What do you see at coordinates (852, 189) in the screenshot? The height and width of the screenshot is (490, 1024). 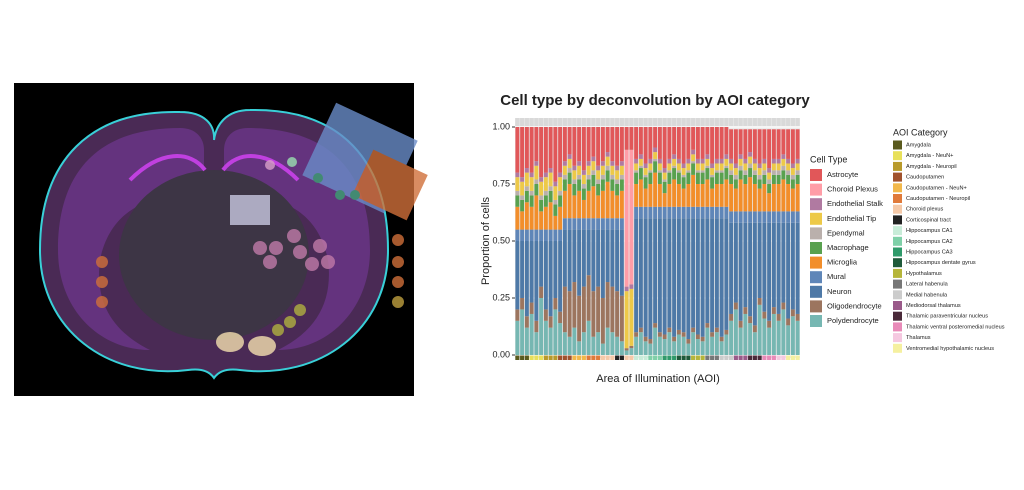 I see `legend-label: Choroid Plexus` at bounding box center [852, 189].